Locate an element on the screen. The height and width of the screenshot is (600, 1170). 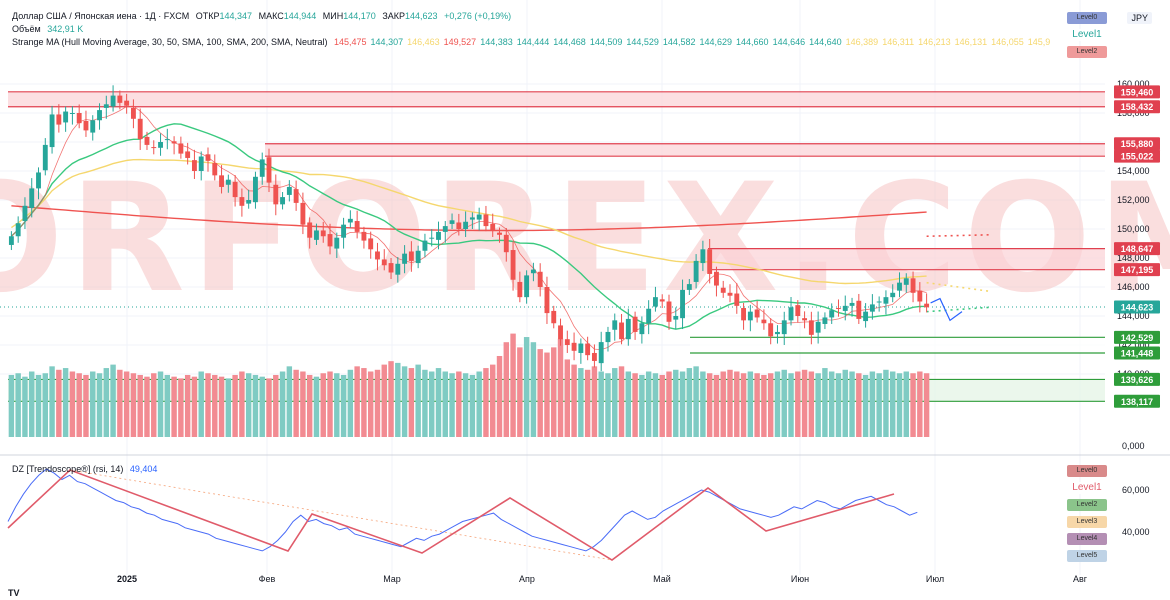
level-price-text: 147,195 is located at coordinates (1137, 270).